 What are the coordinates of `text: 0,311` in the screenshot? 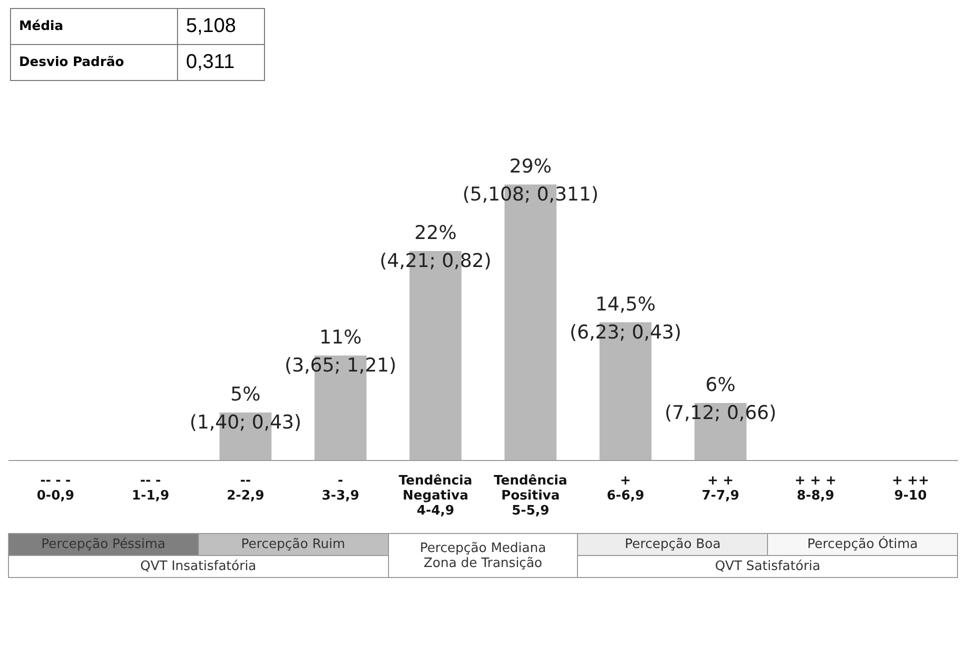 It's located at (221, 62).